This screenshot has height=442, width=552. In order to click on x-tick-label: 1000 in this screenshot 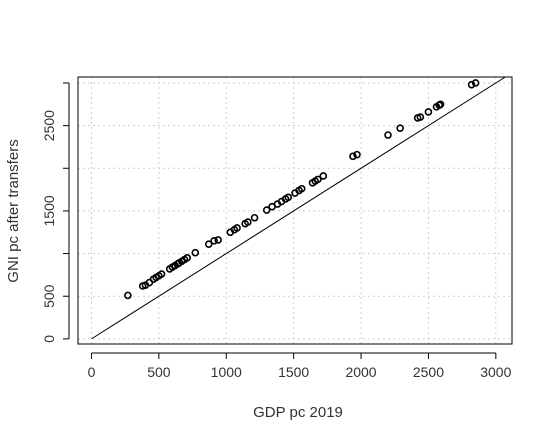, I will do `click(226, 372)`.